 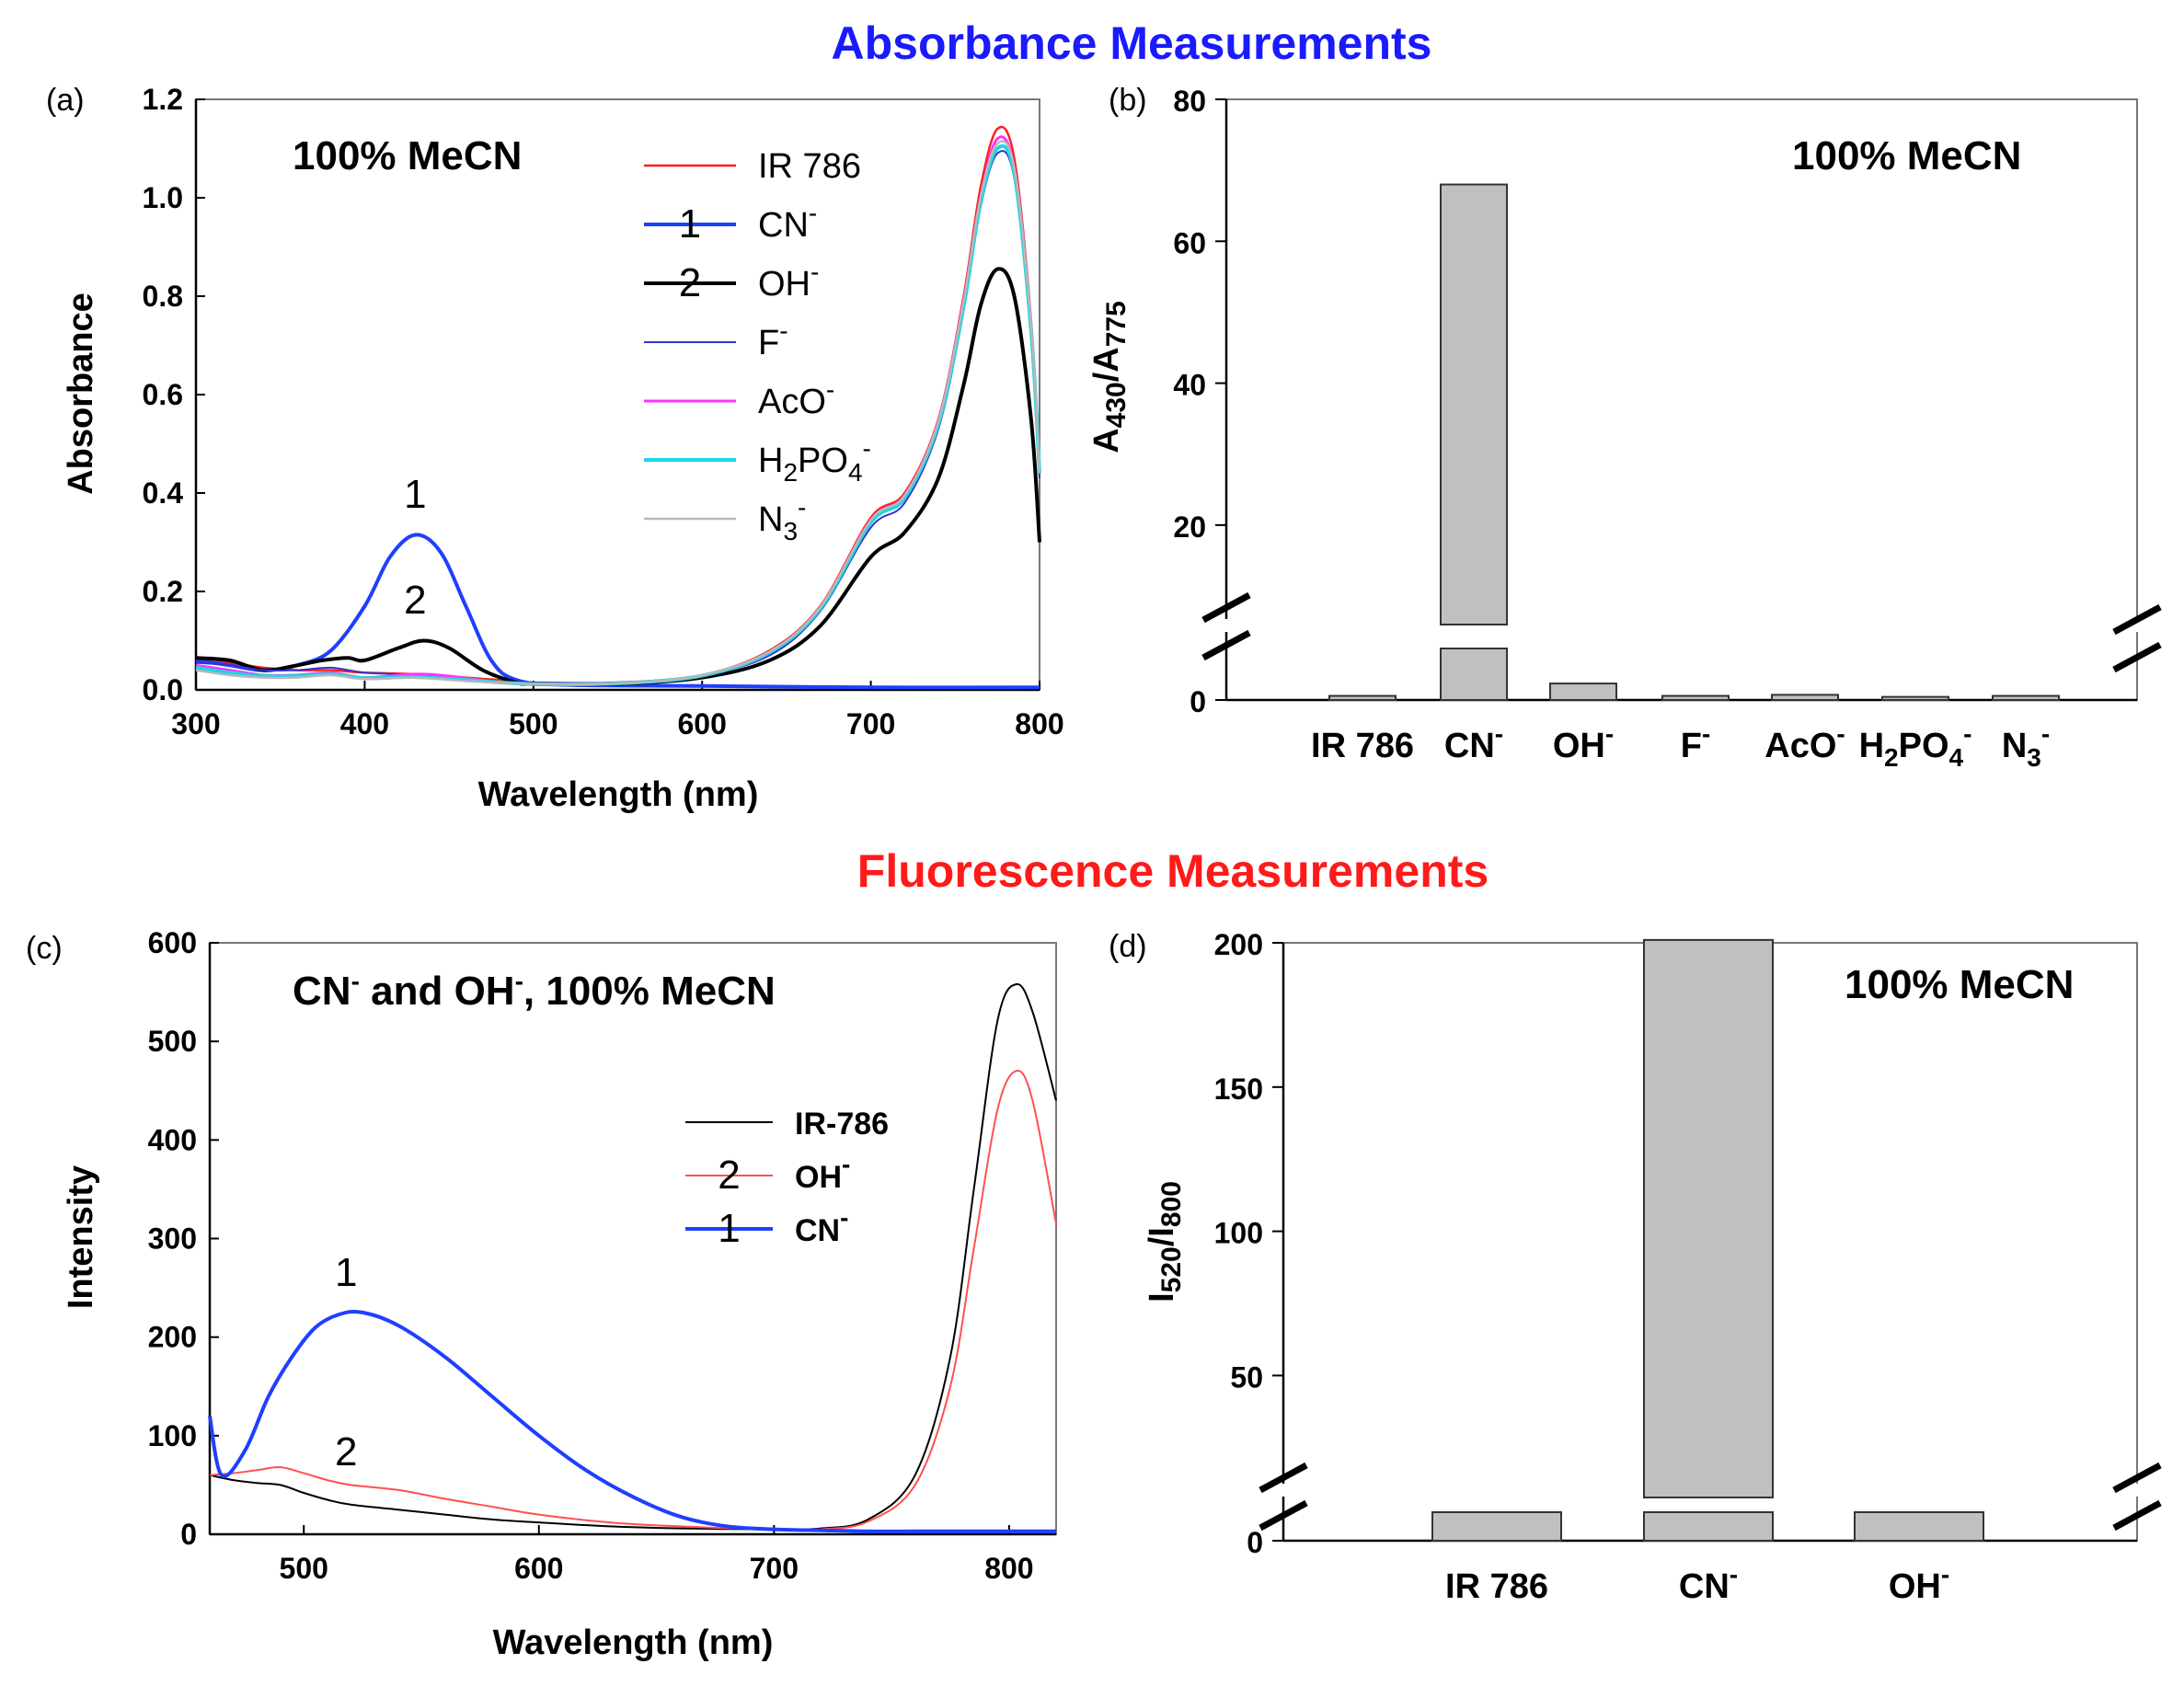 I want to click on y-tick-label: 150, so click(x=1238, y=1089).